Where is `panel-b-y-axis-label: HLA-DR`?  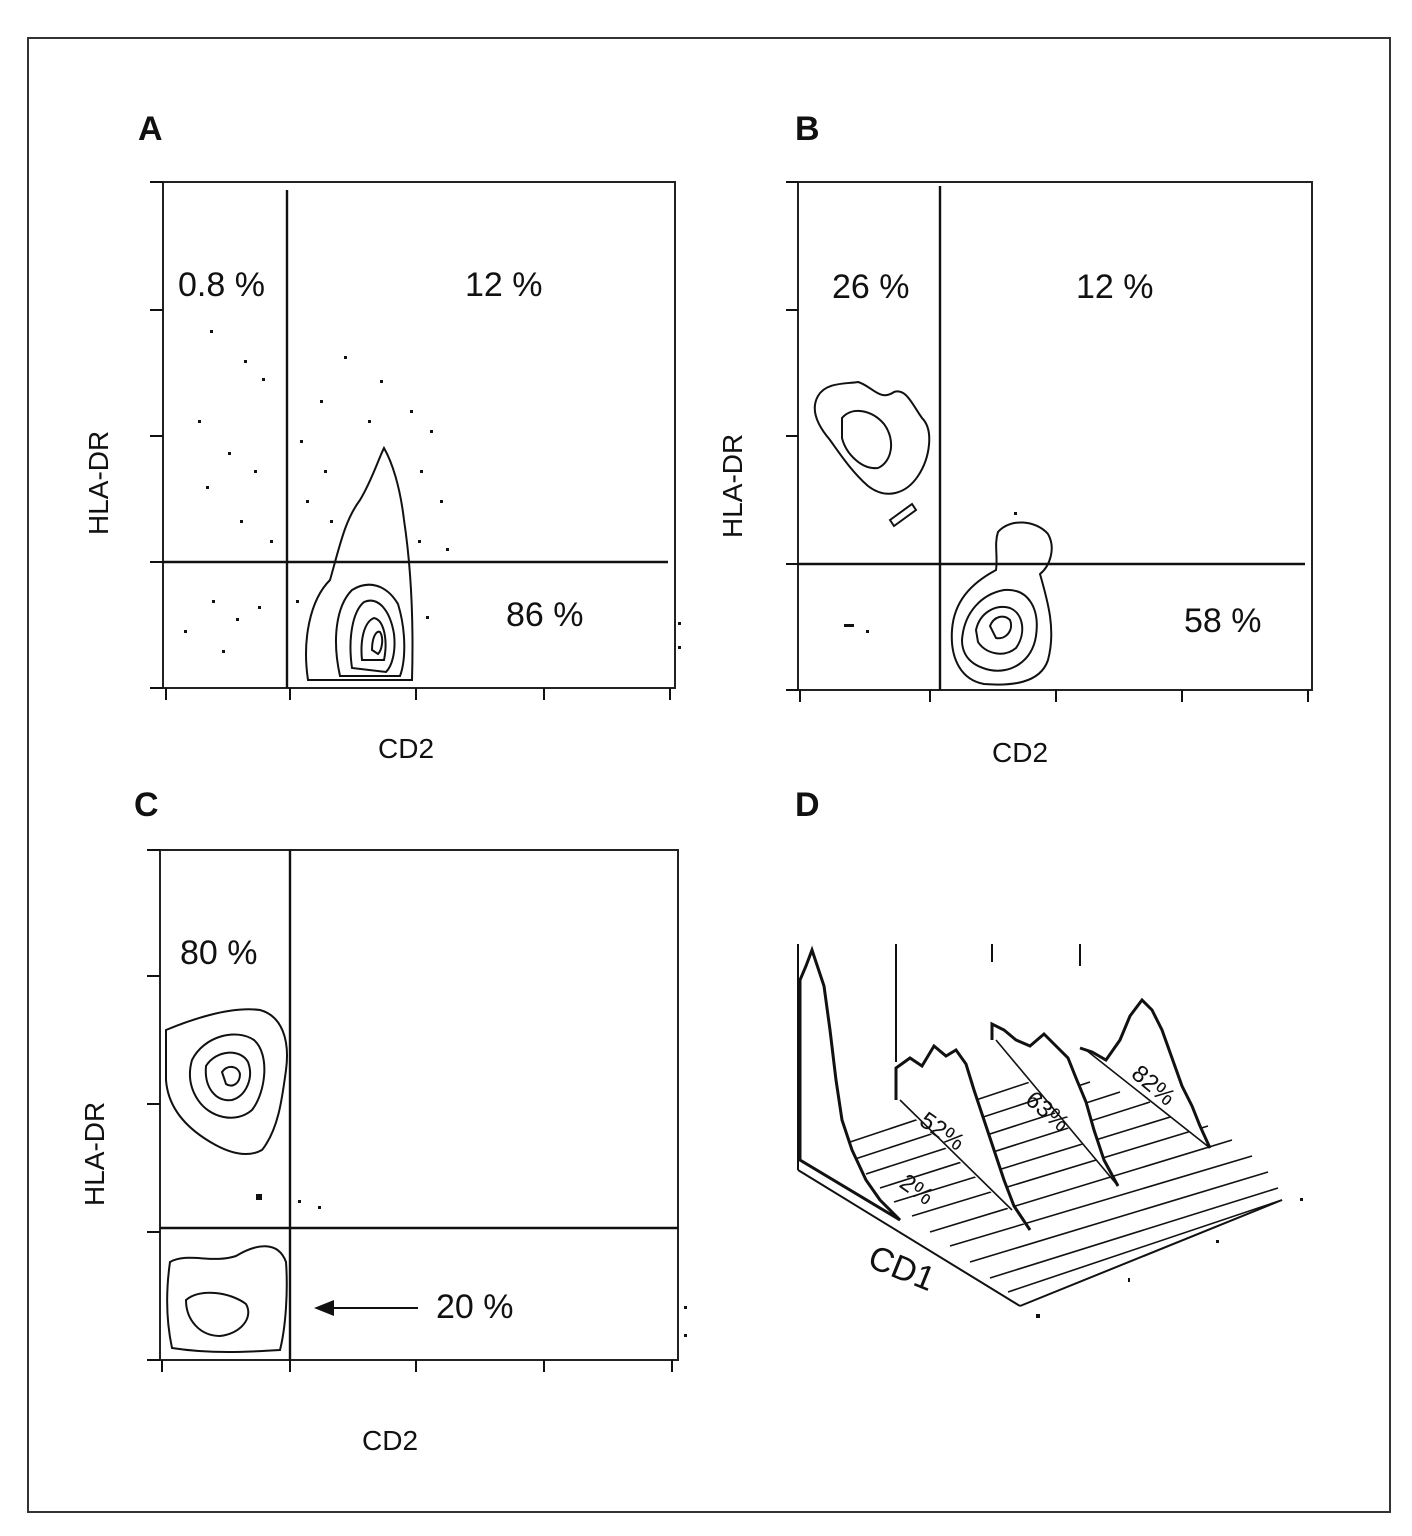
panel-b-y-axis-label: HLA-DR is located at coordinates (732, 486).